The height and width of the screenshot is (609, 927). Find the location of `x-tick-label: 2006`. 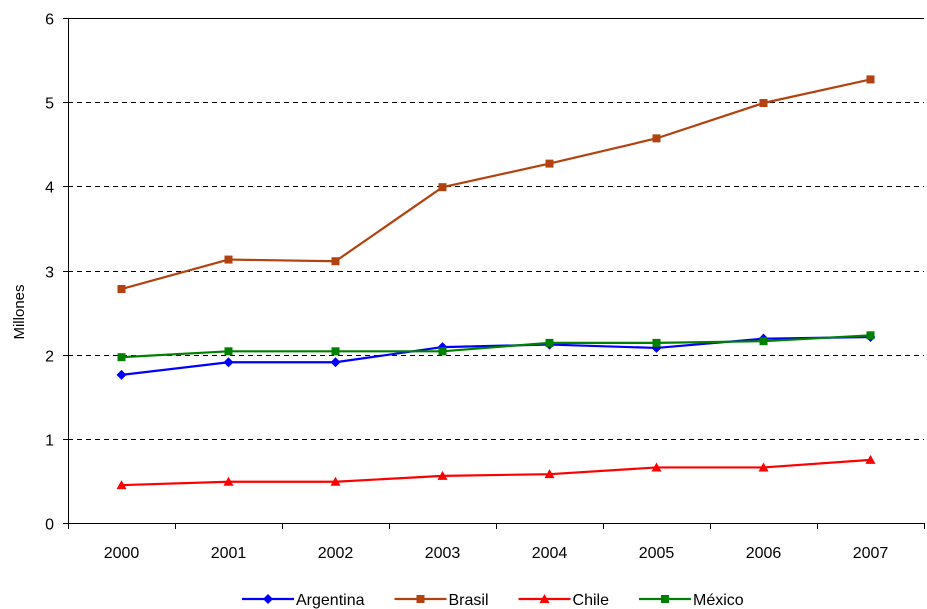

x-tick-label: 2006 is located at coordinates (764, 553).